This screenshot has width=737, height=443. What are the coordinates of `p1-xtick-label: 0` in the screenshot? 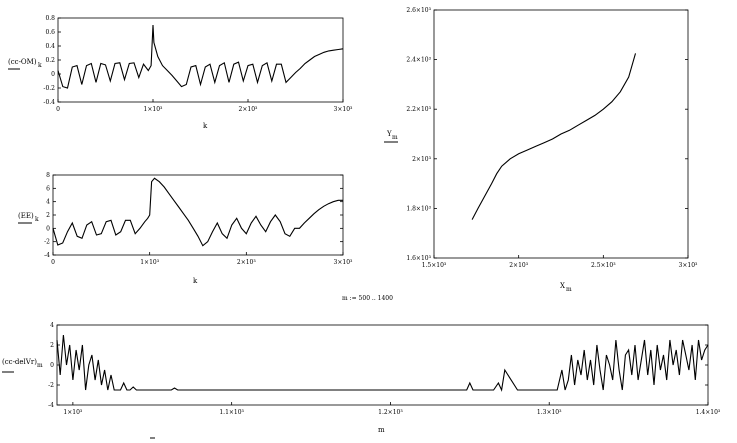 It's located at (58, 109).